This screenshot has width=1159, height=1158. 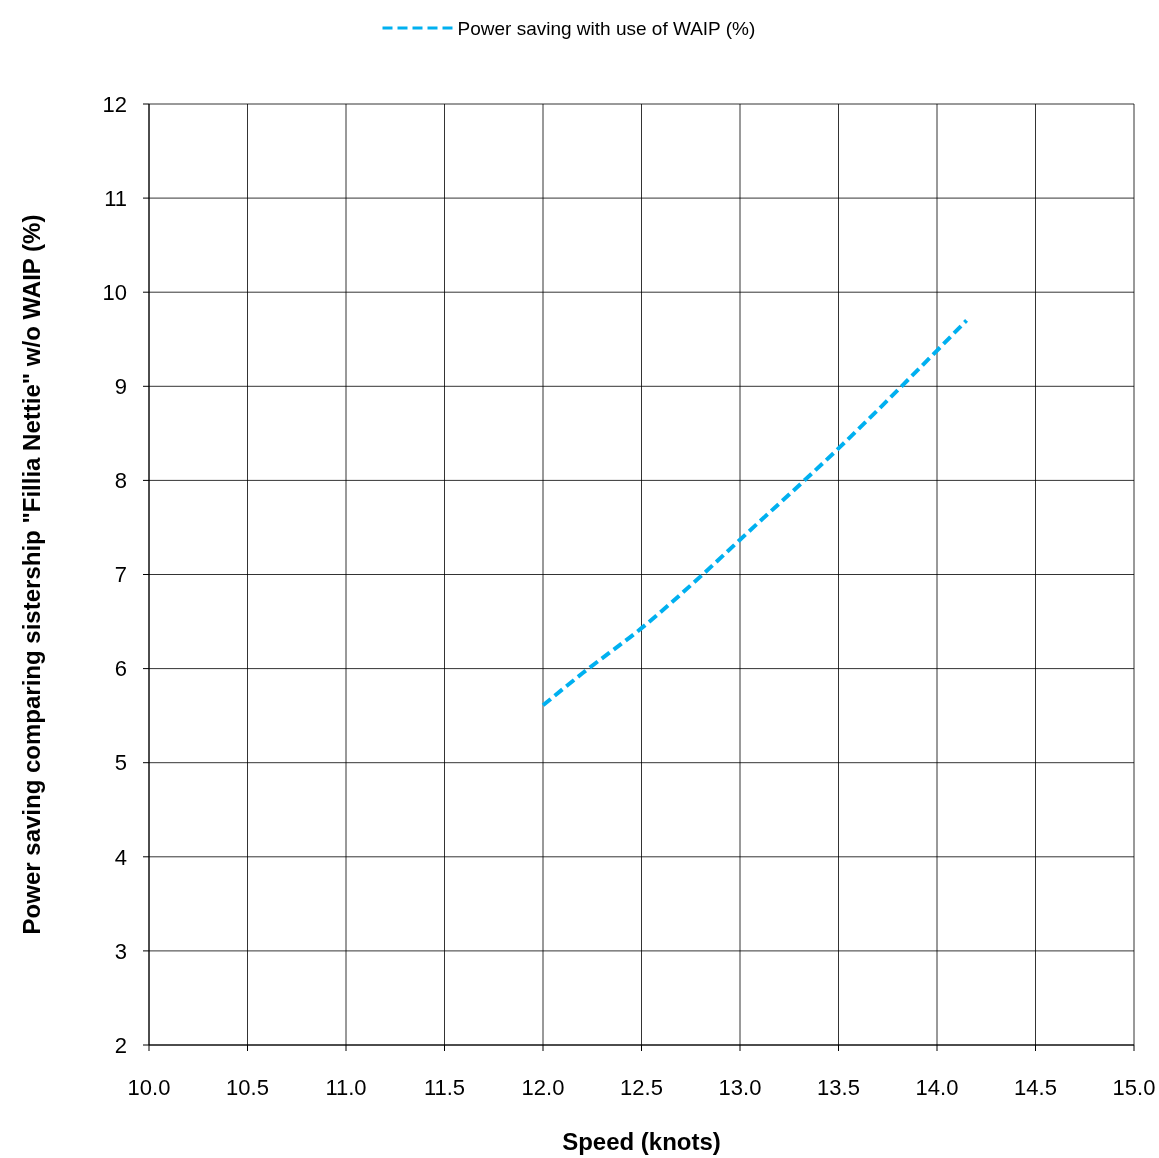 What do you see at coordinates (1035, 1087) in the screenshot?
I see `x-tick-label: 14.5` at bounding box center [1035, 1087].